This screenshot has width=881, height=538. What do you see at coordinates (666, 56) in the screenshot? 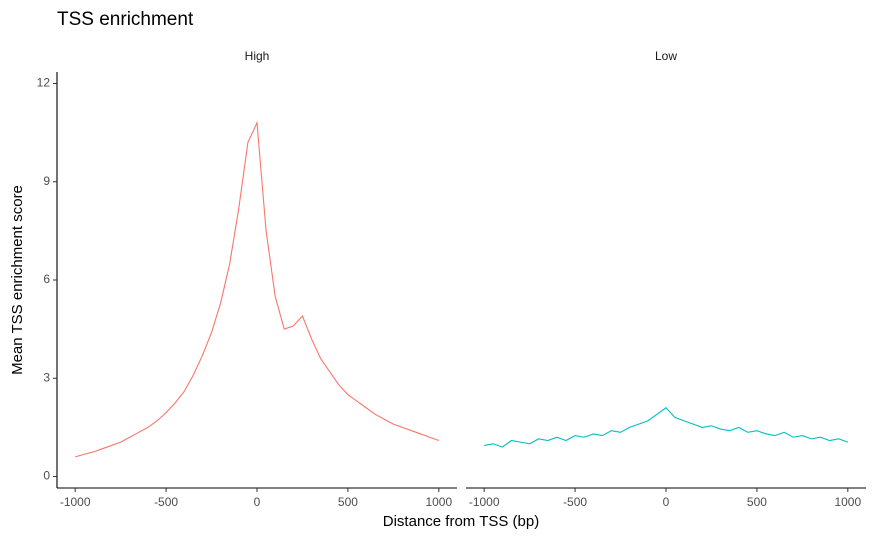
I see `facet-label: Low` at bounding box center [666, 56].